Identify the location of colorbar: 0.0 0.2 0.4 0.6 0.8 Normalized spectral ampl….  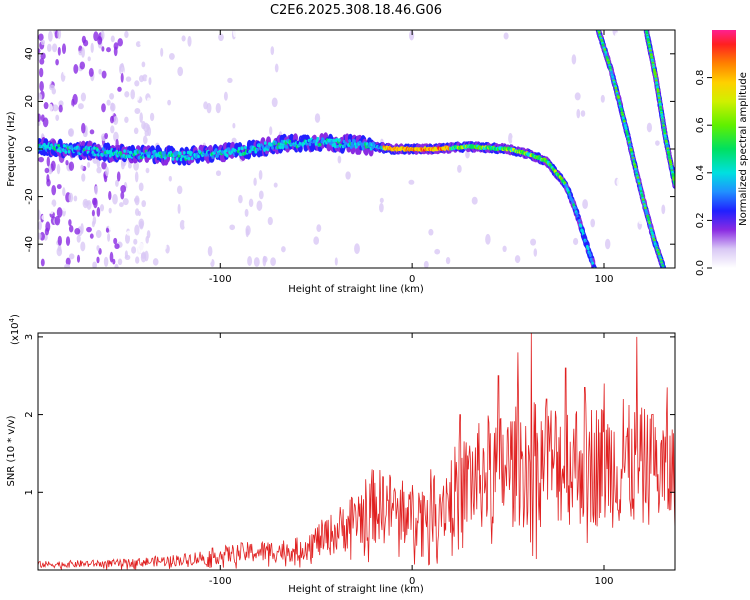
(722, 153).